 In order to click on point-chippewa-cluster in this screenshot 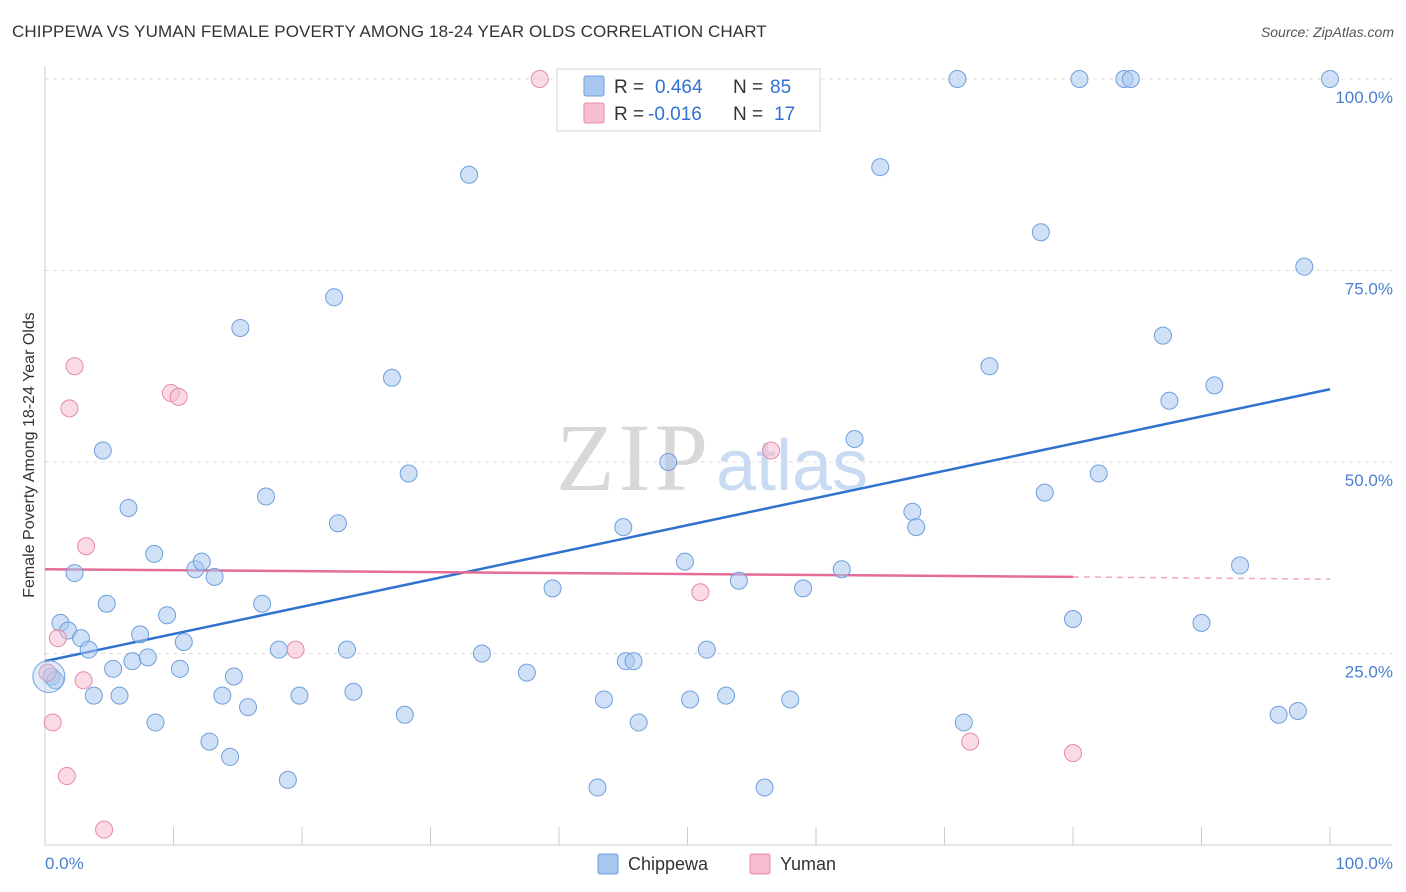, I will do `click(49, 676)`.